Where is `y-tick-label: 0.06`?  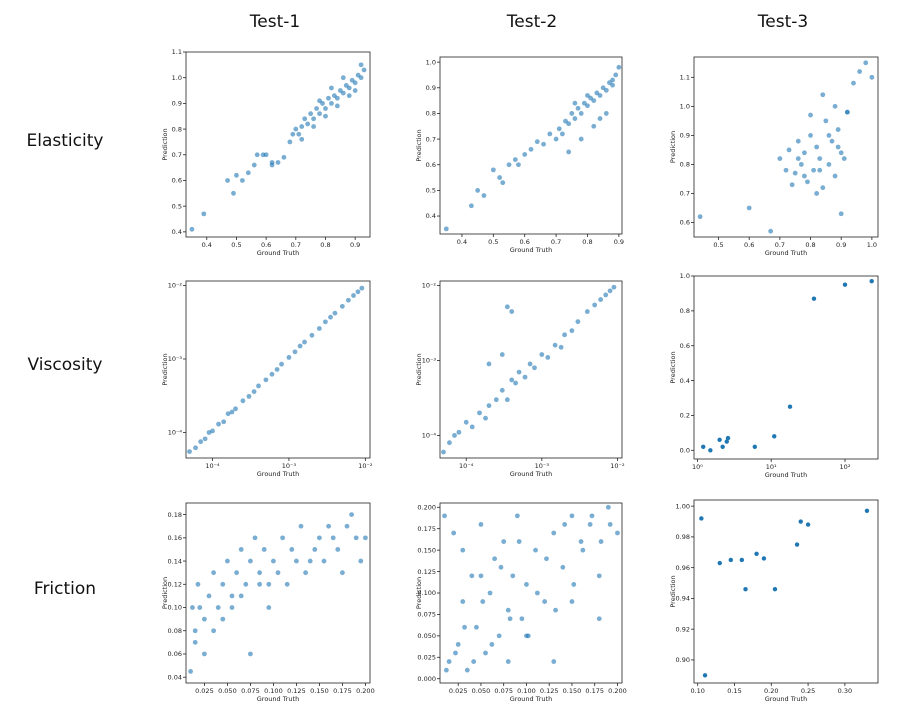 y-tick-label: 0.06 is located at coordinates (175, 654).